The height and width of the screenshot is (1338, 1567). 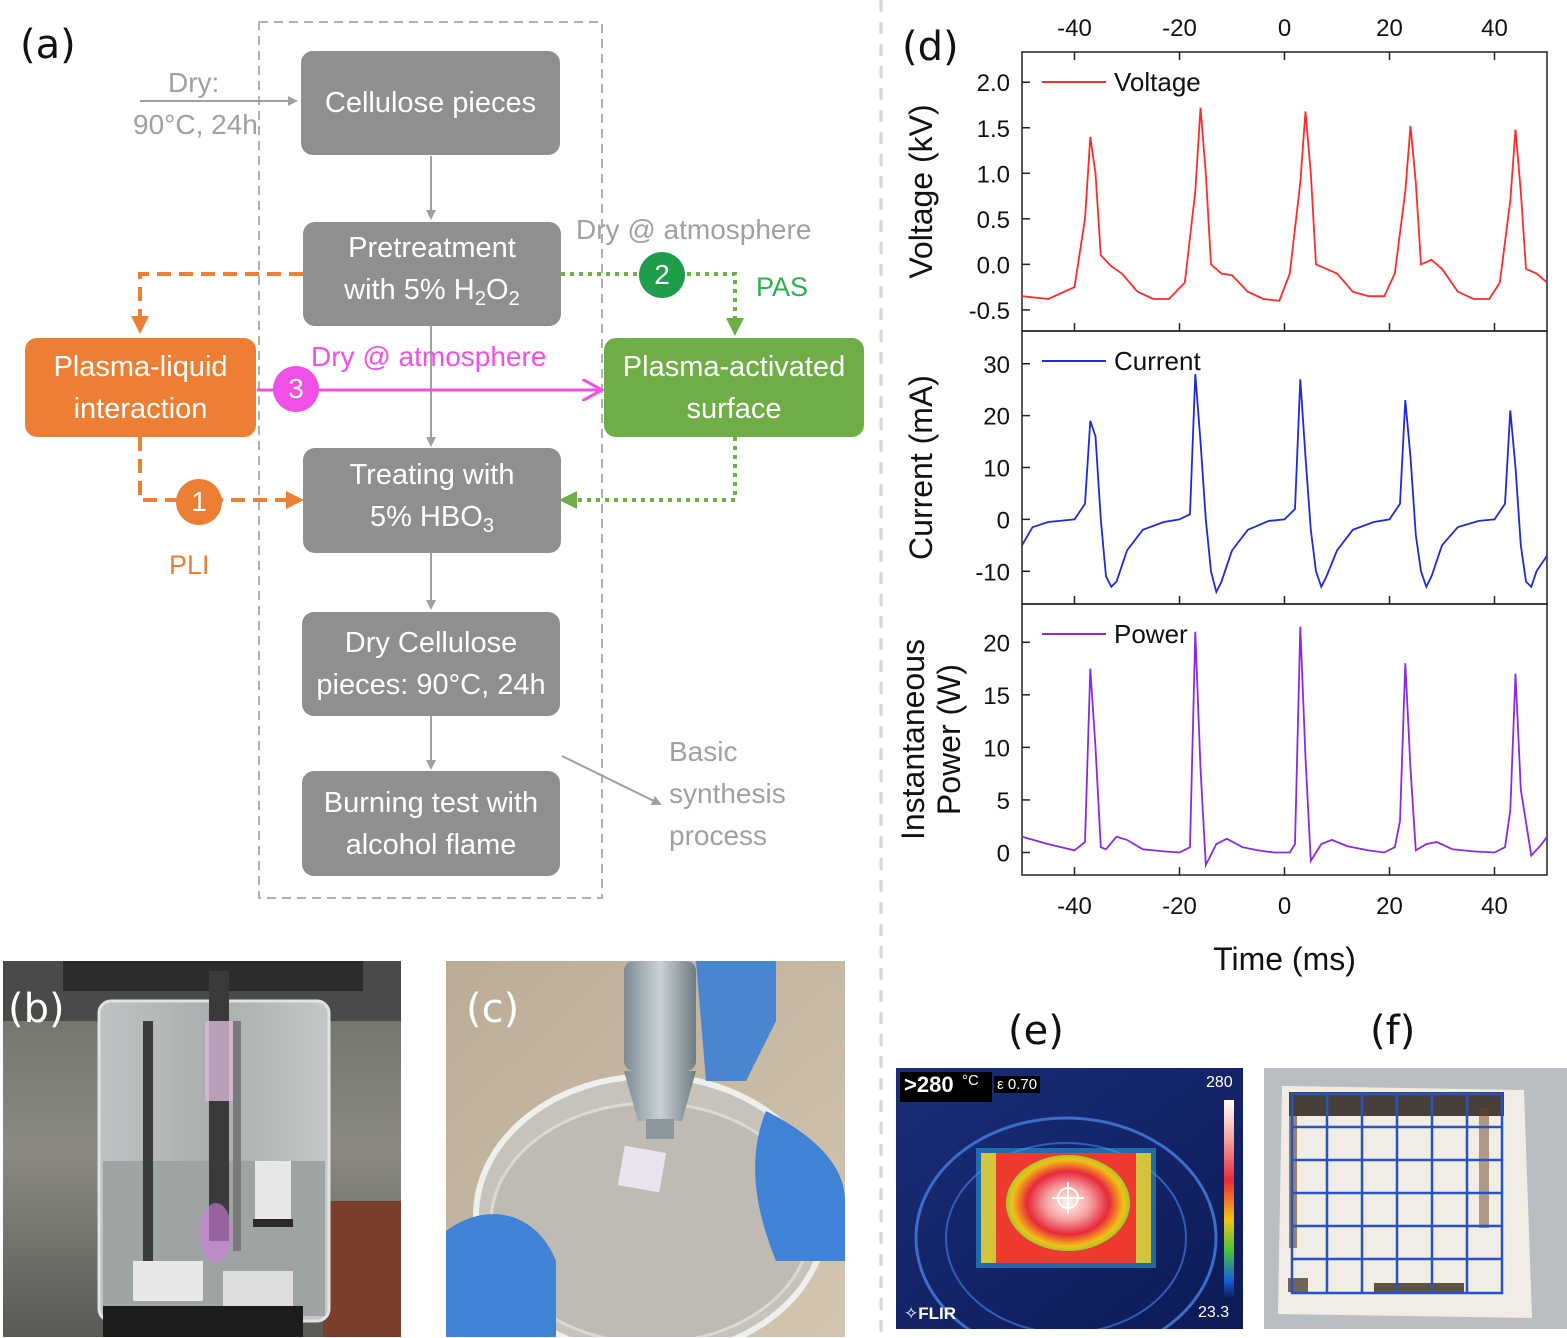 I want to click on step-pretreatment-line1: Pretreatment, so click(x=432, y=248).